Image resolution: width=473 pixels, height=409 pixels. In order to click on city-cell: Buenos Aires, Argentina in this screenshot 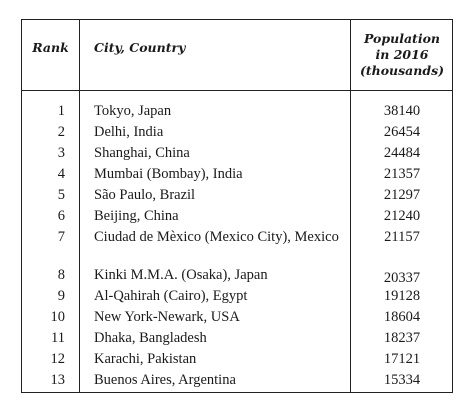, I will do `click(165, 380)`.